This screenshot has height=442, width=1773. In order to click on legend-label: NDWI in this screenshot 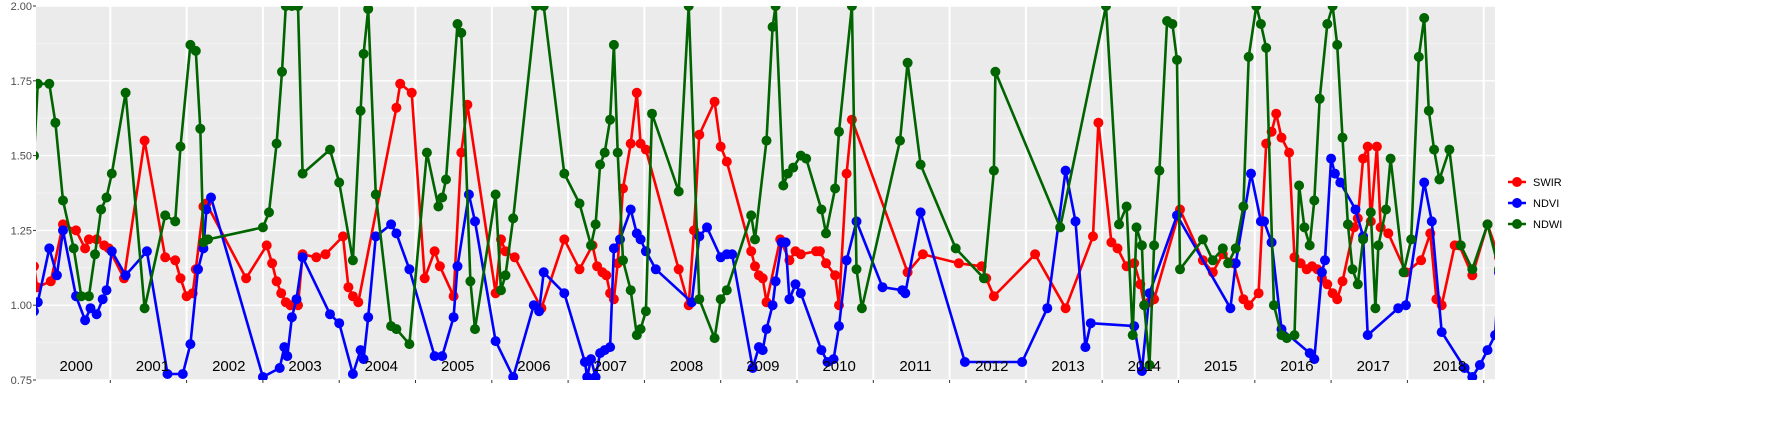, I will do `click(1547, 225)`.